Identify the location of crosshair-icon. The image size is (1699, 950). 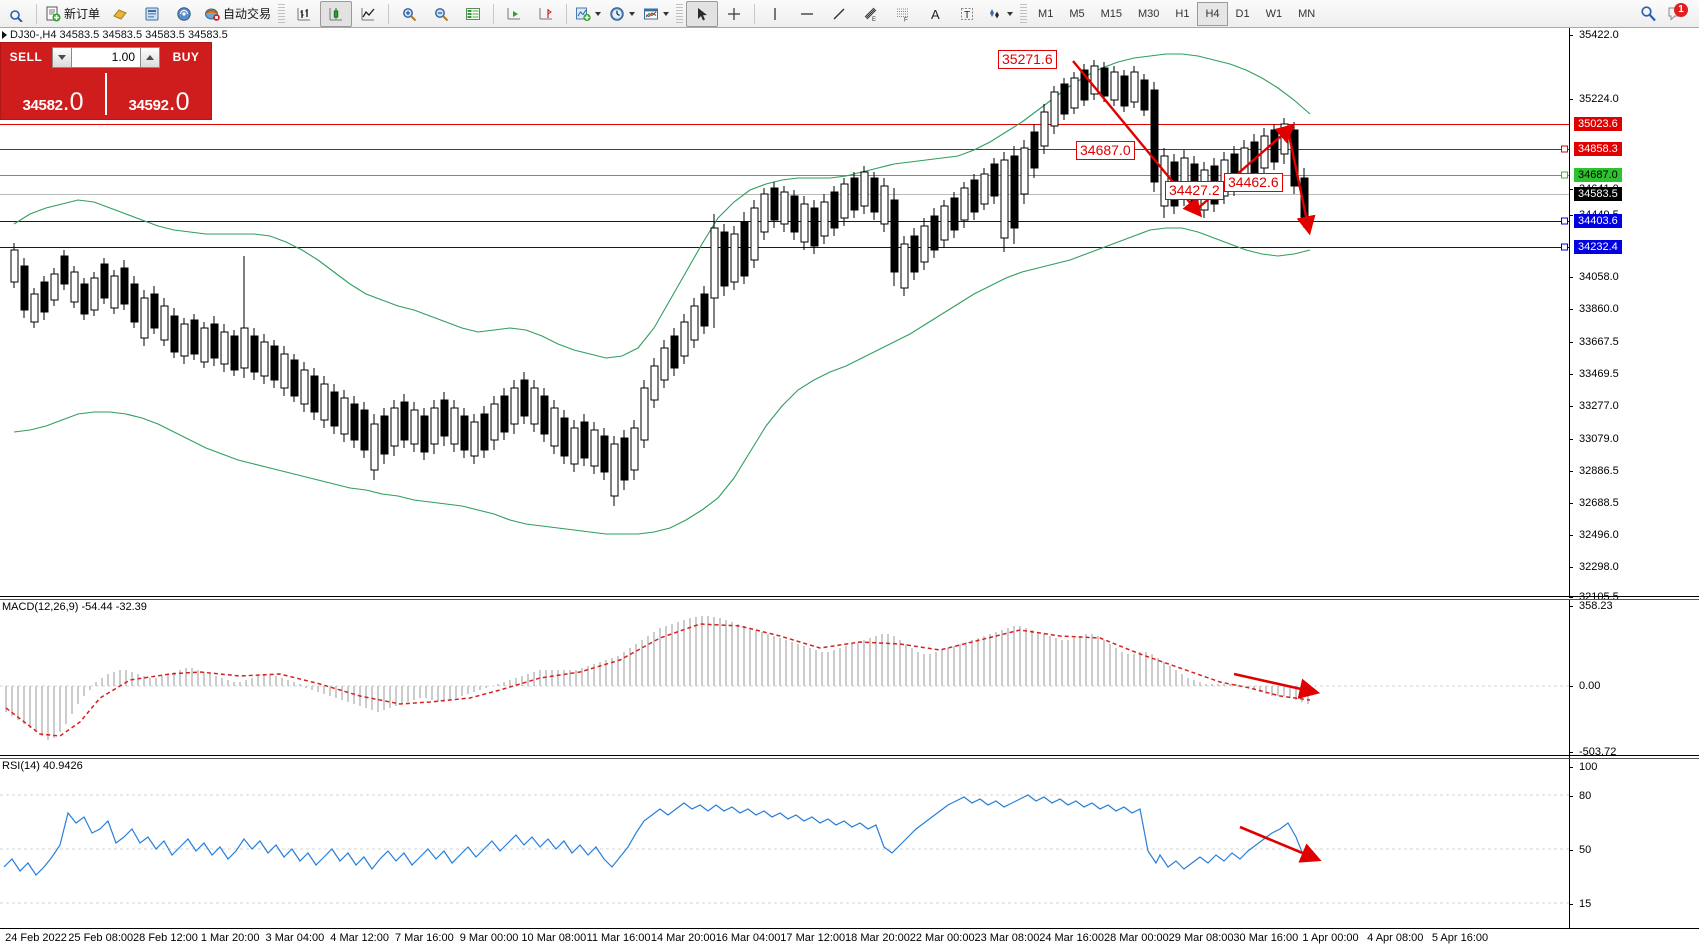
(734, 14).